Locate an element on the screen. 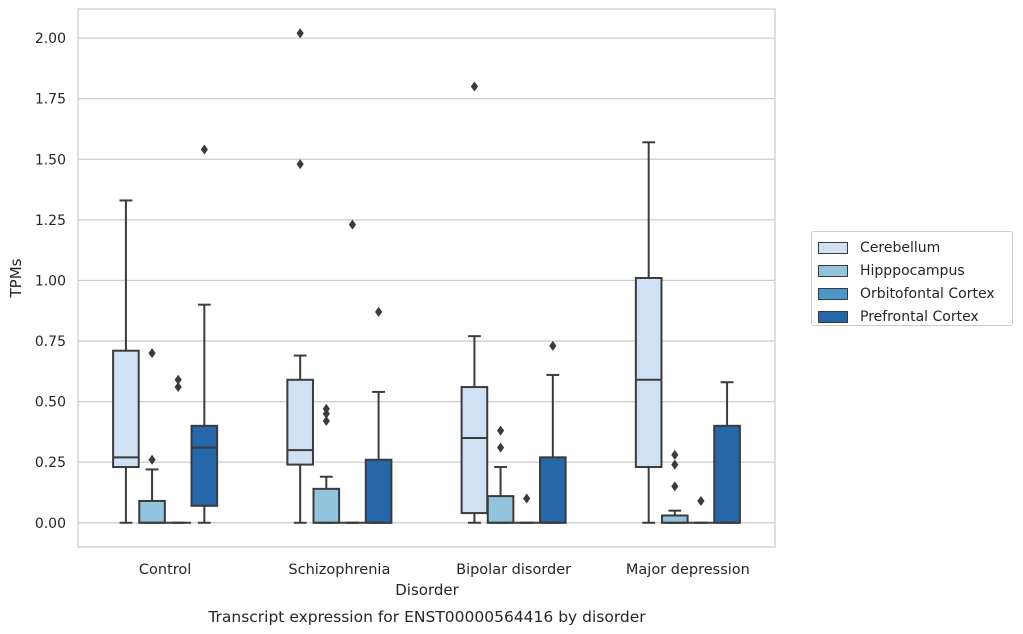 This screenshot has height=634, width=1023. x-axis-label: Disorder is located at coordinates (427, 590).